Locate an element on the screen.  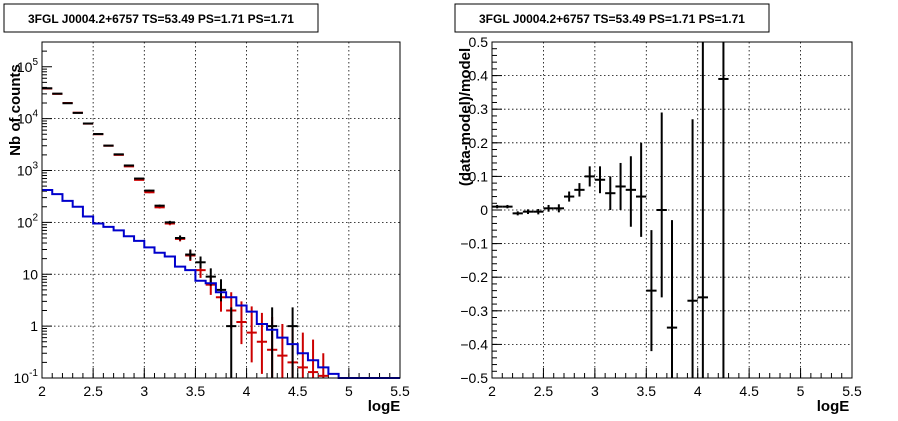
y-tick-label: 10³ is located at coordinates (28, 170).